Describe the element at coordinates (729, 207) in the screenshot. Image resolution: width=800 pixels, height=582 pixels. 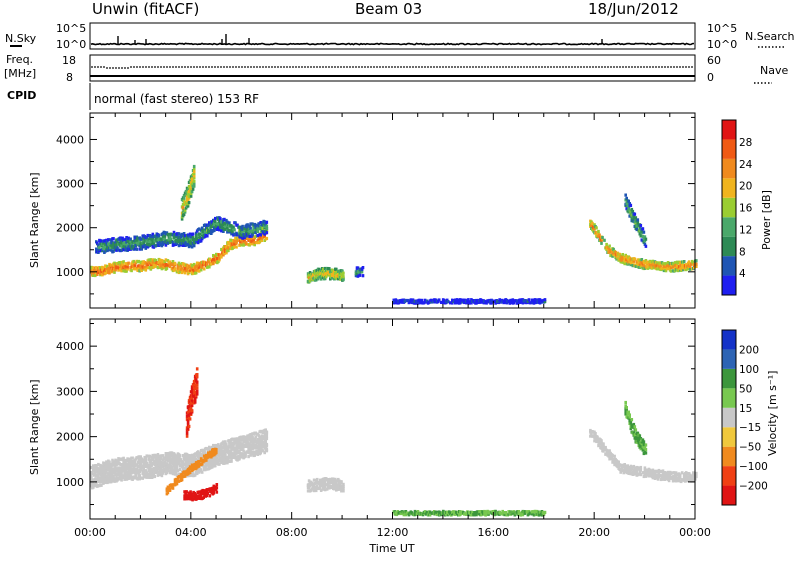
I see `power-colorbar-frame` at that location.